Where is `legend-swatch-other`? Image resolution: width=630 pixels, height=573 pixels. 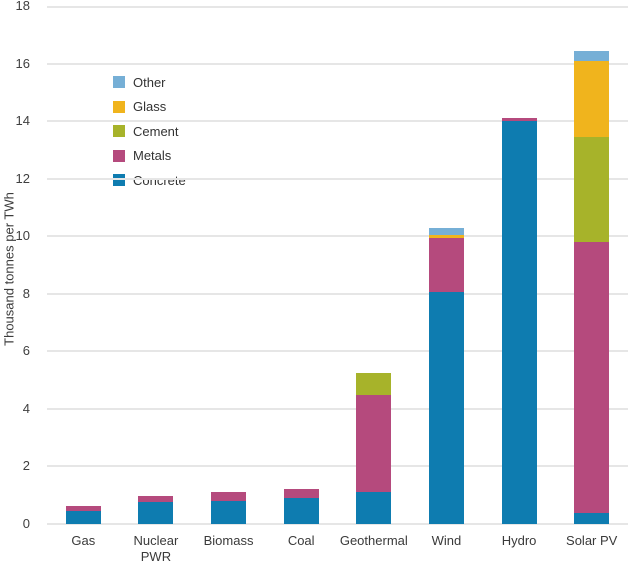
legend-swatch-other is located at coordinates (119, 82).